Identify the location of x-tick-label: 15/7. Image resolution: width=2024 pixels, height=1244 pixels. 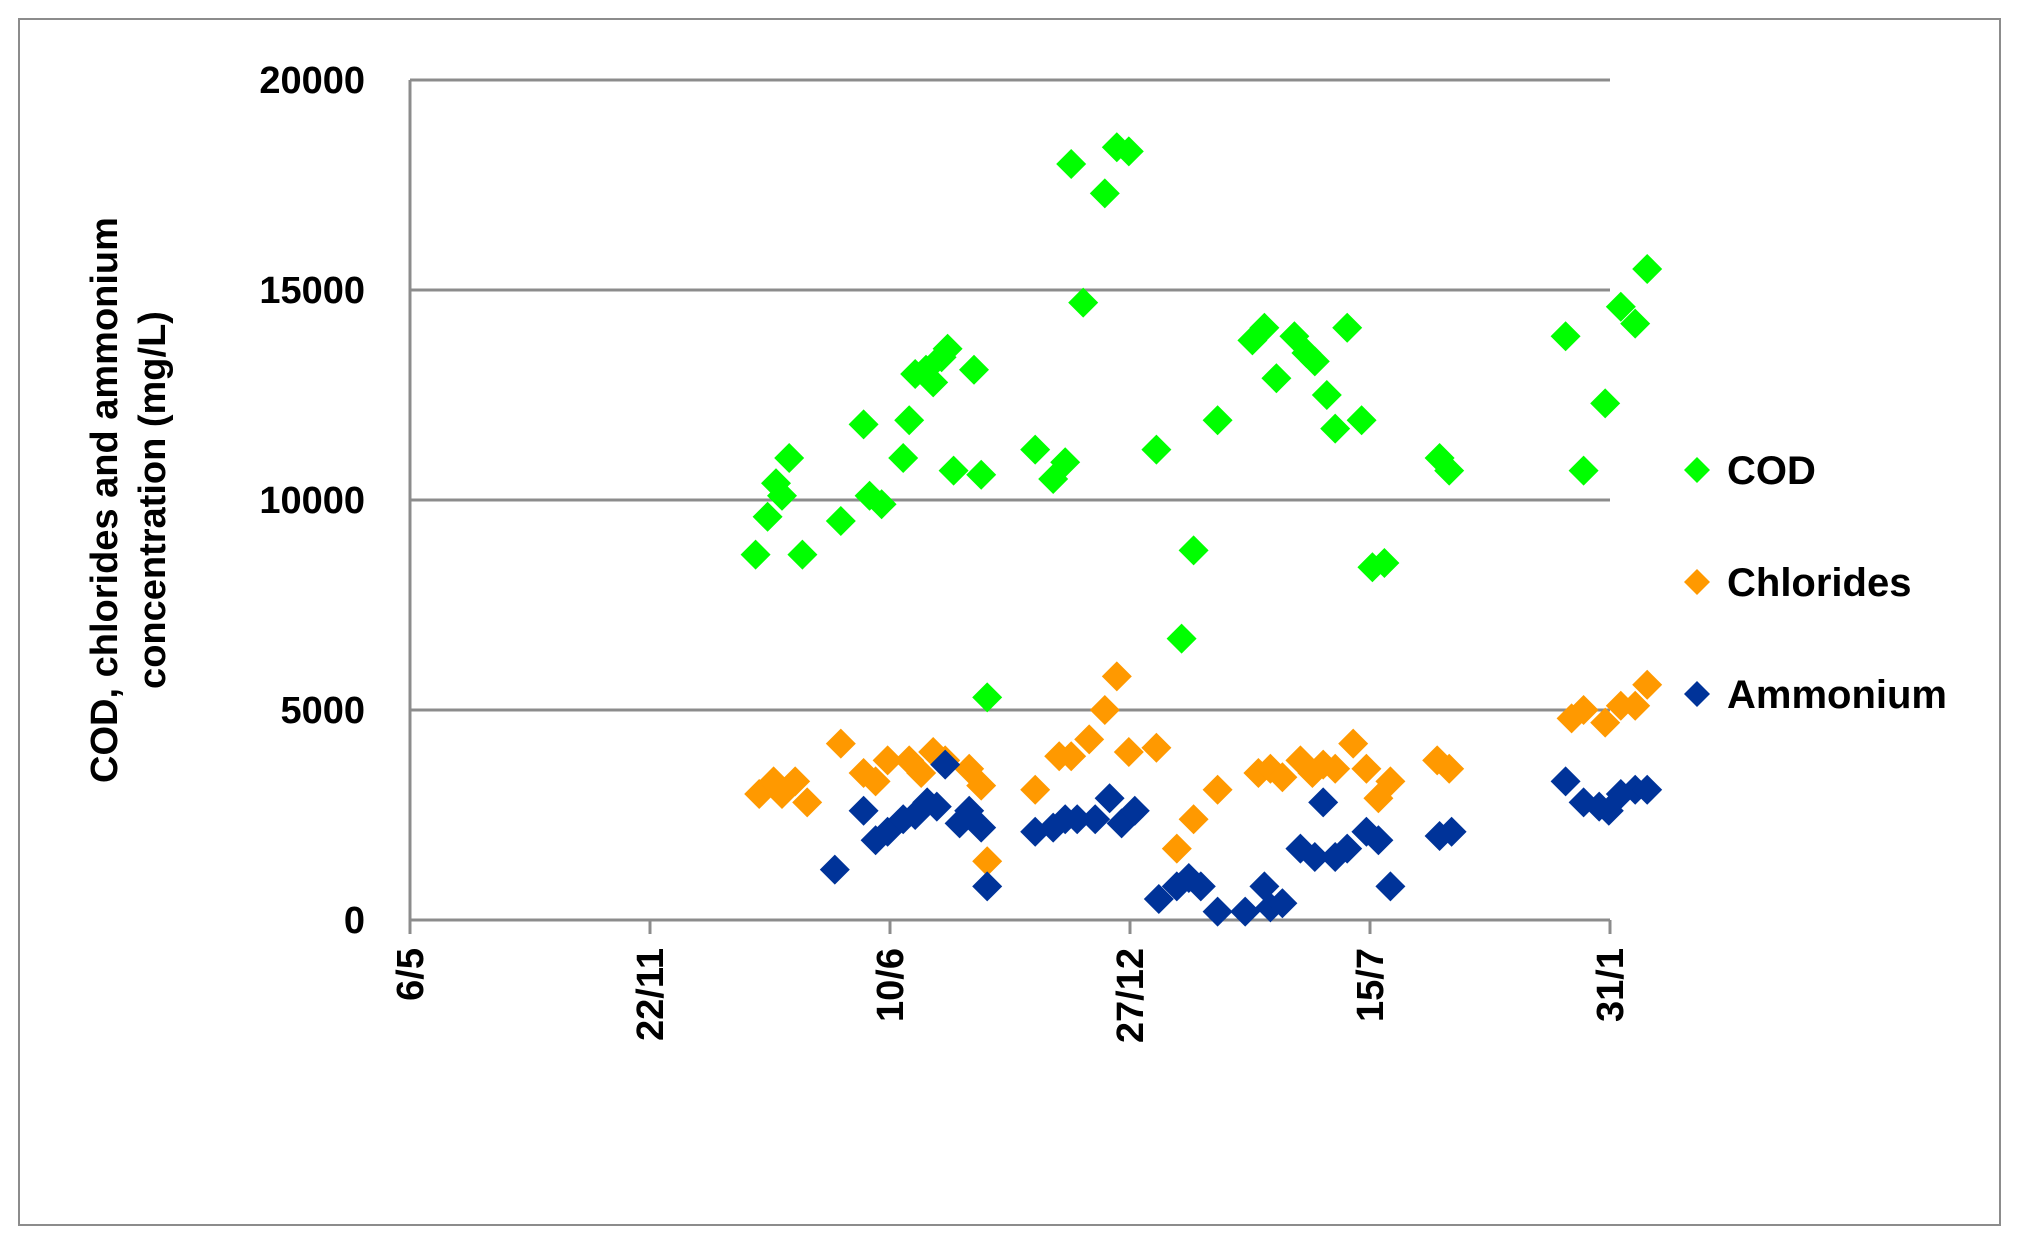
(1371, 985).